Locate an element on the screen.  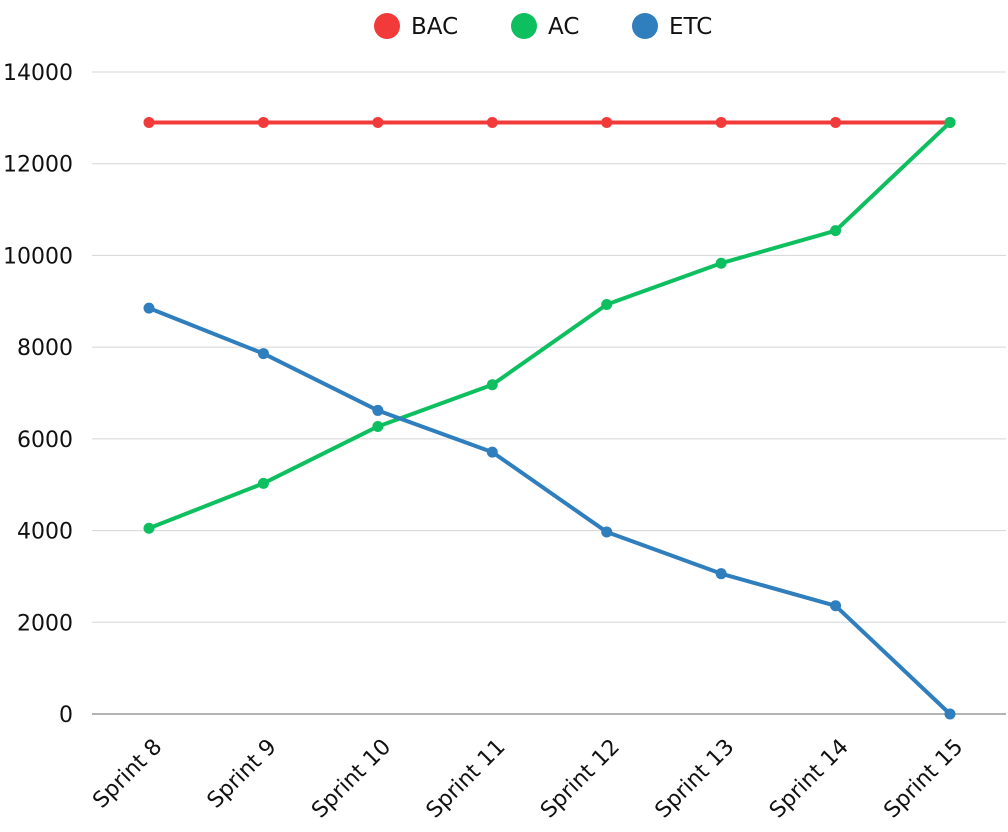
legend-label: BAC is located at coordinates (434, 27).